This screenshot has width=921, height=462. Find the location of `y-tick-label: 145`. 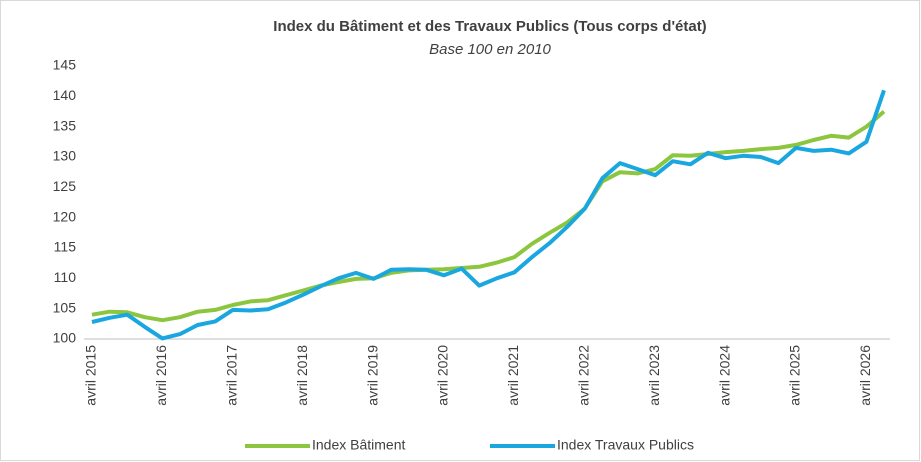

y-tick-label: 145 is located at coordinates (65, 65).